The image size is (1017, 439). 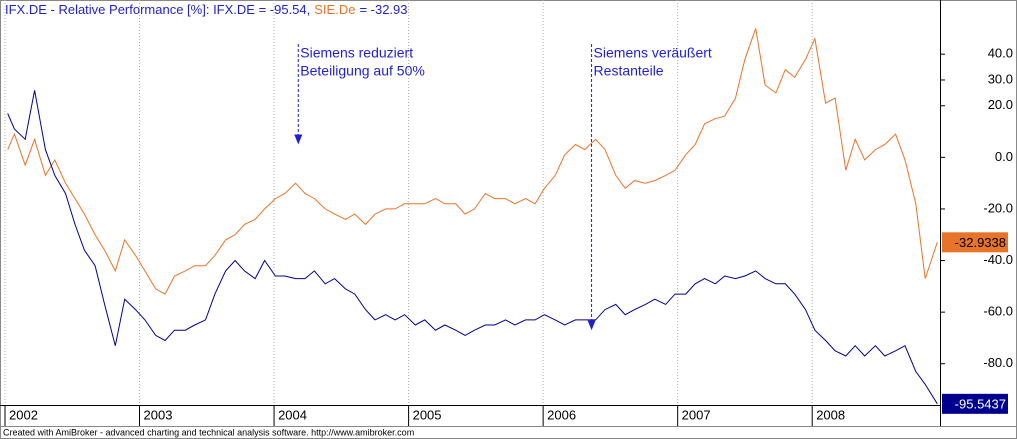 What do you see at coordinates (1004, 156) in the screenshot?
I see `y-tick-label: 0.0` at bounding box center [1004, 156].